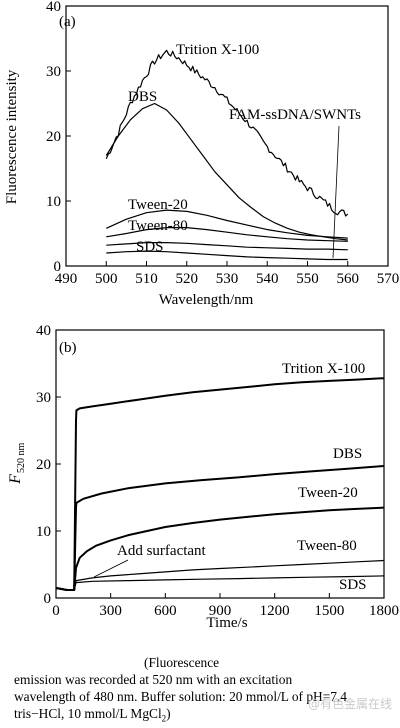 The image size is (400, 728). What do you see at coordinates (15, 479) in the screenshot?
I see `panel-b-y-axis-symbol: F` at bounding box center [15, 479].